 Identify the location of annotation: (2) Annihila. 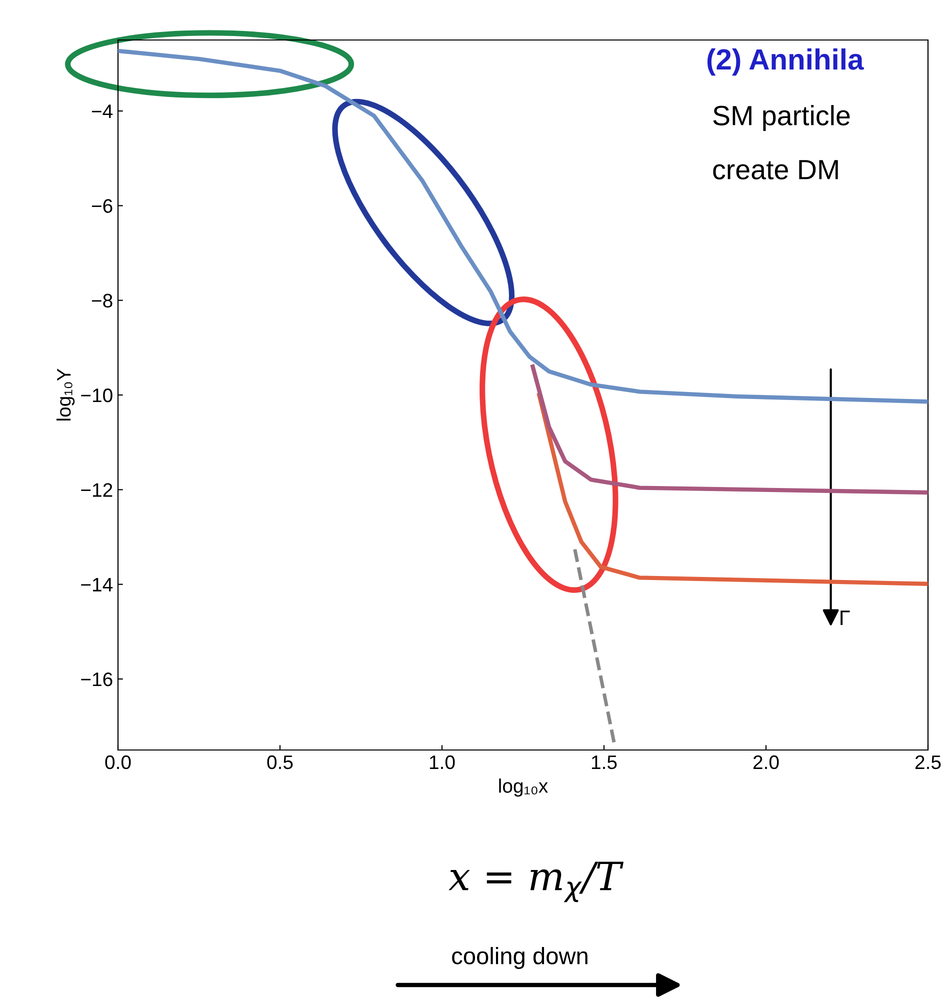
(785, 62).